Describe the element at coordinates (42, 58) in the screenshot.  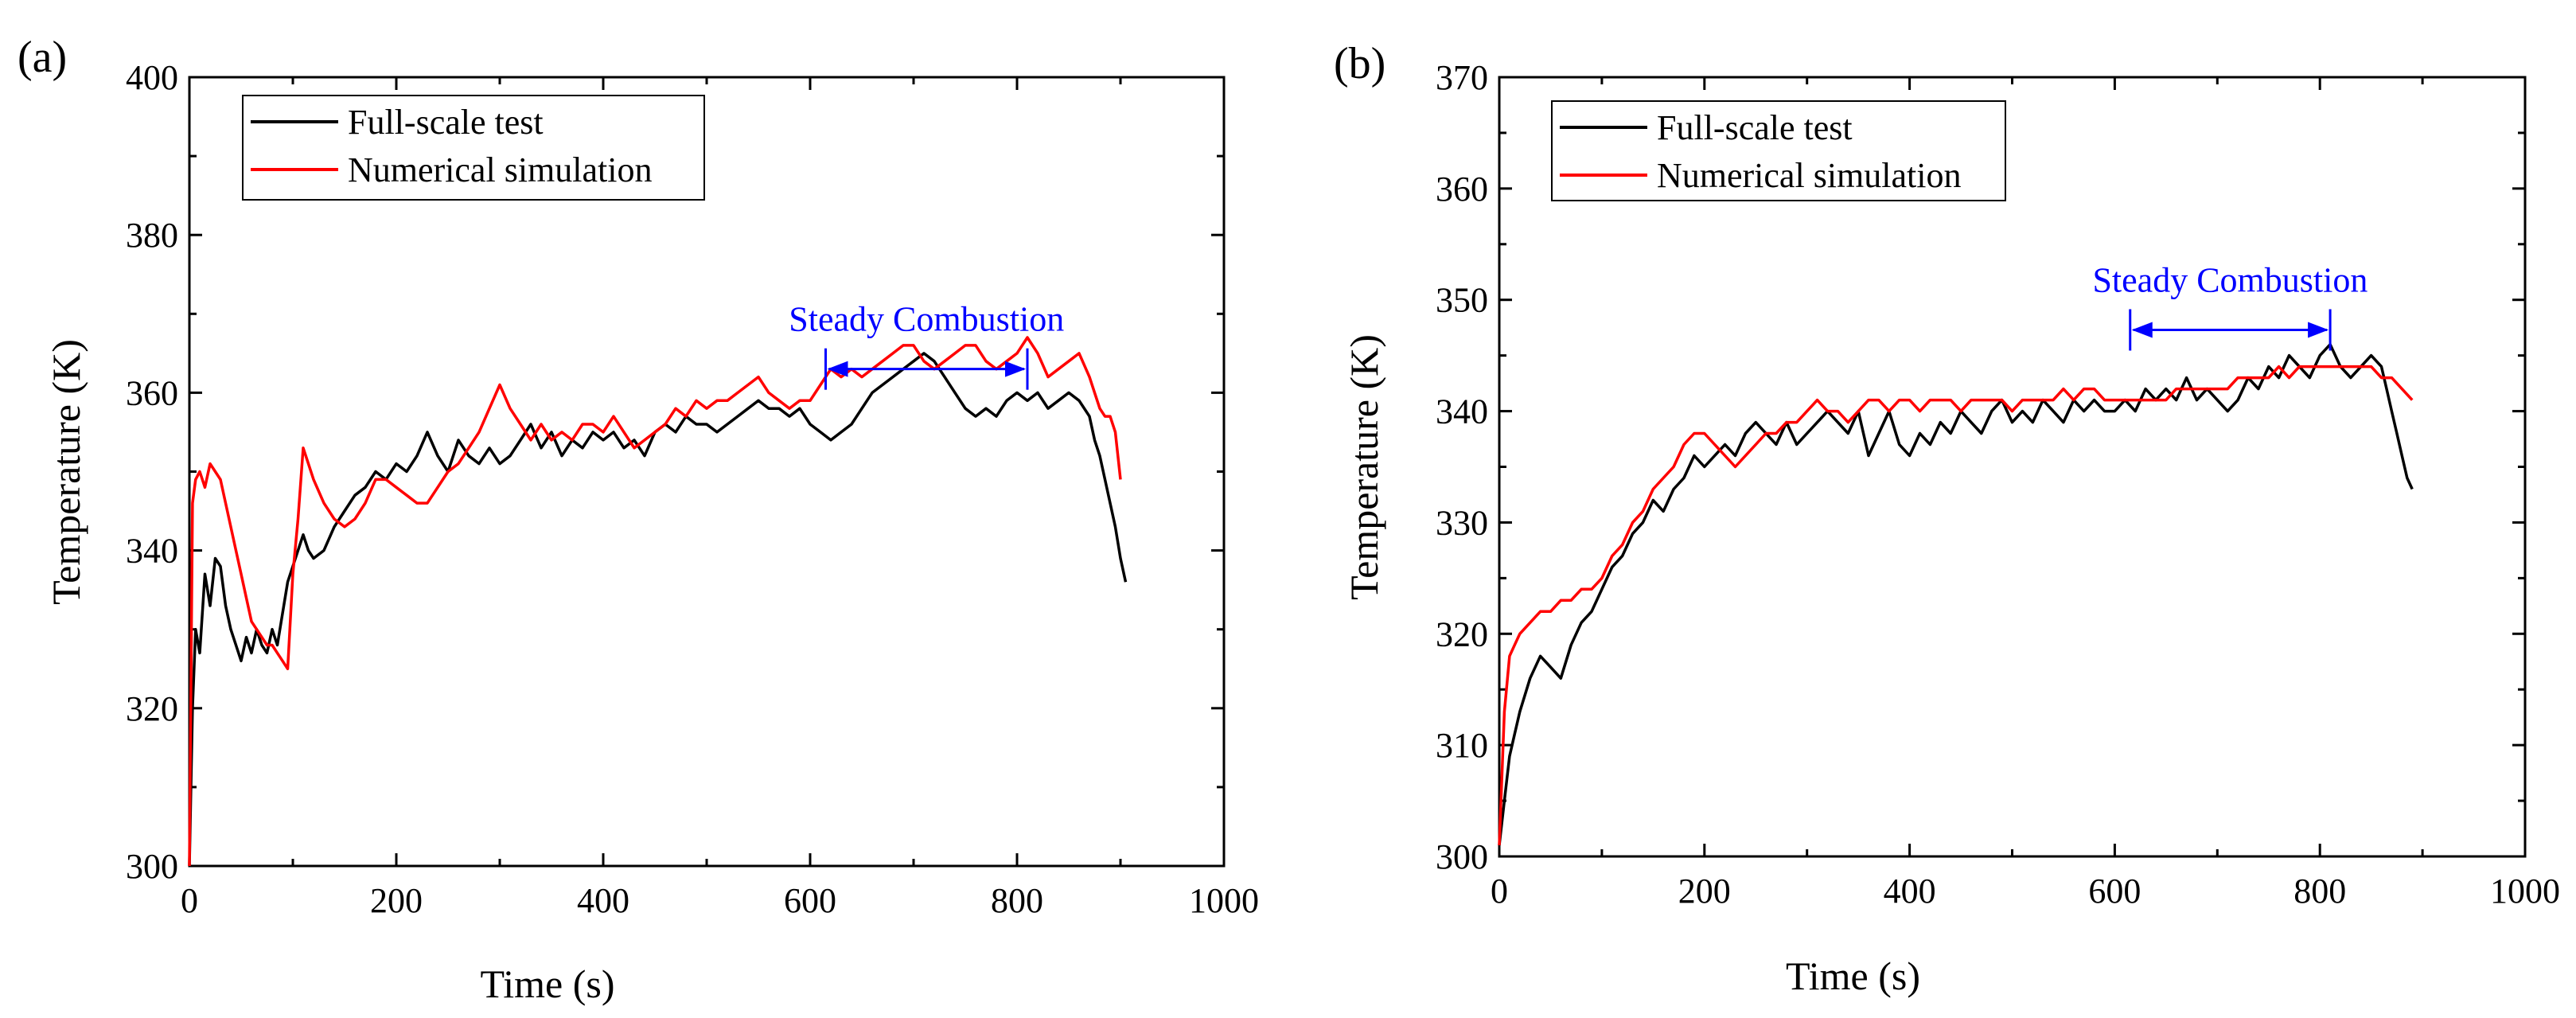
I see `panel-label: (a)` at that location.